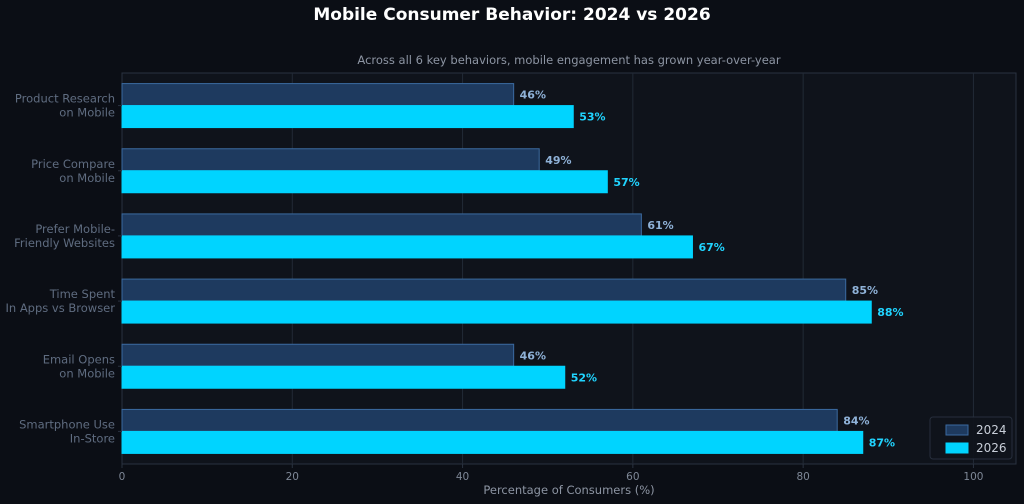  What do you see at coordinates (802, 477) in the screenshot?
I see `x-tick-label: 80` at bounding box center [802, 477].